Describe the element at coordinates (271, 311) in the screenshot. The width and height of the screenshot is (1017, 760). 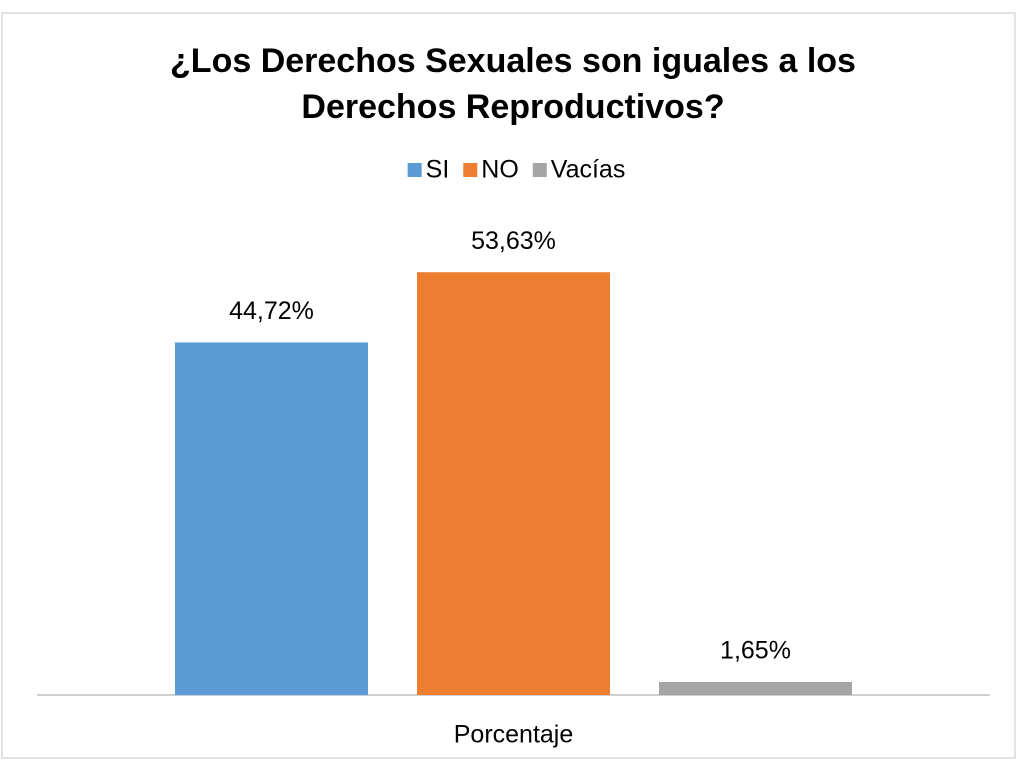
I see `data-label: 44,72%` at that location.